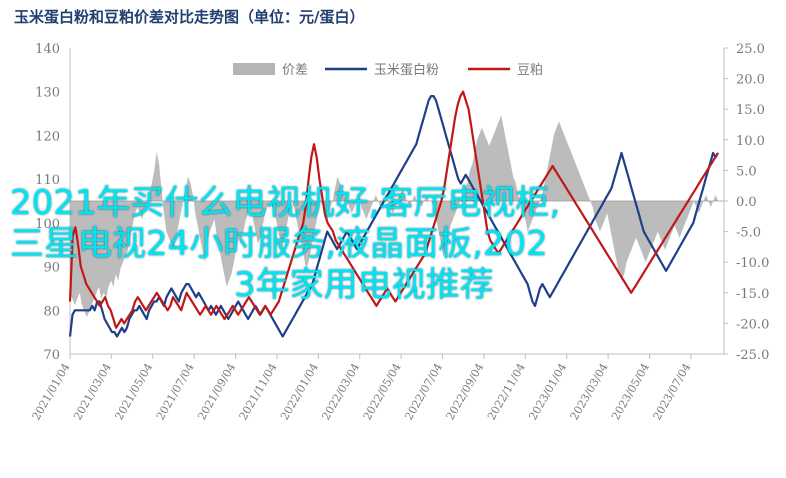 The image size is (786, 478). Describe the element at coordinates (547, 391) in the screenshot. I see `x-tick-label: 2023/01/04` at that location.